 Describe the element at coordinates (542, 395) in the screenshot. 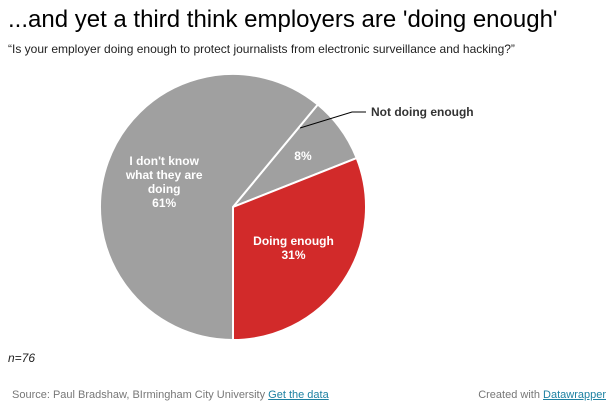

I see `footer-credit: Created with Datawrapper` at that location.